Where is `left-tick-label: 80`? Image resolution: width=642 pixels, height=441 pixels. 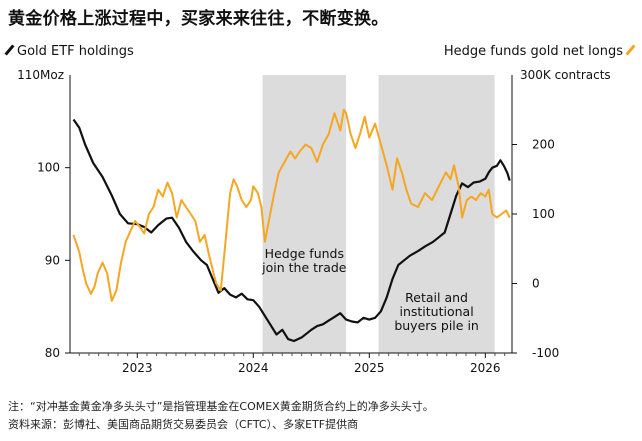 left-tick-label: 80 is located at coordinates (52, 353).